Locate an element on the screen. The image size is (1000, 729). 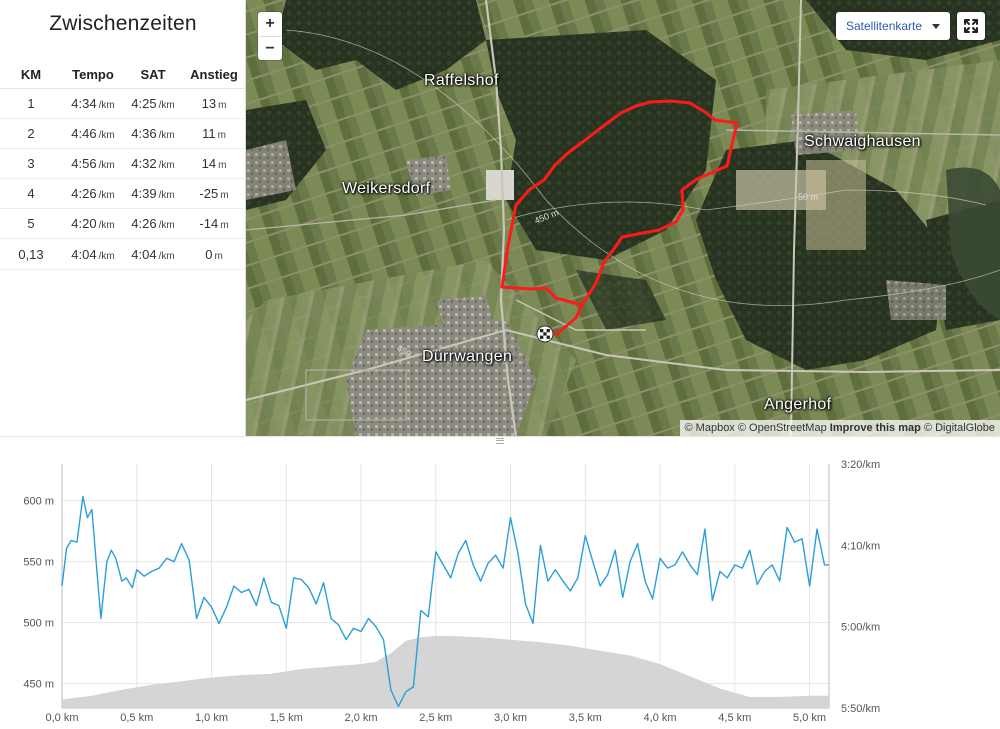
fullscreen-button is located at coordinates (971, 26).